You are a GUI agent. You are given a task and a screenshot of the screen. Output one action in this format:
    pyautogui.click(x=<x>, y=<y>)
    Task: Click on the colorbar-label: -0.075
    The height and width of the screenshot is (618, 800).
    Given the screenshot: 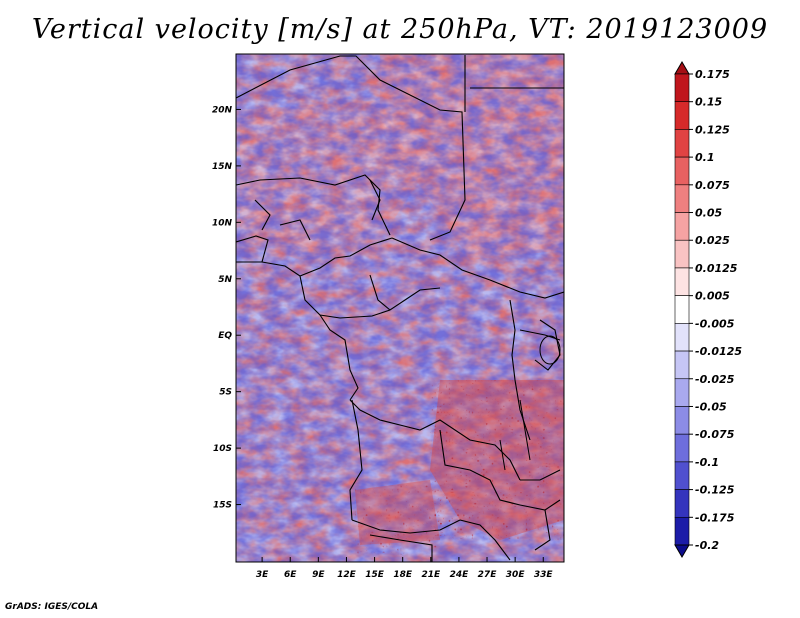 What is the action you would take?
    pyautogui.click(x=715, y=434)
    